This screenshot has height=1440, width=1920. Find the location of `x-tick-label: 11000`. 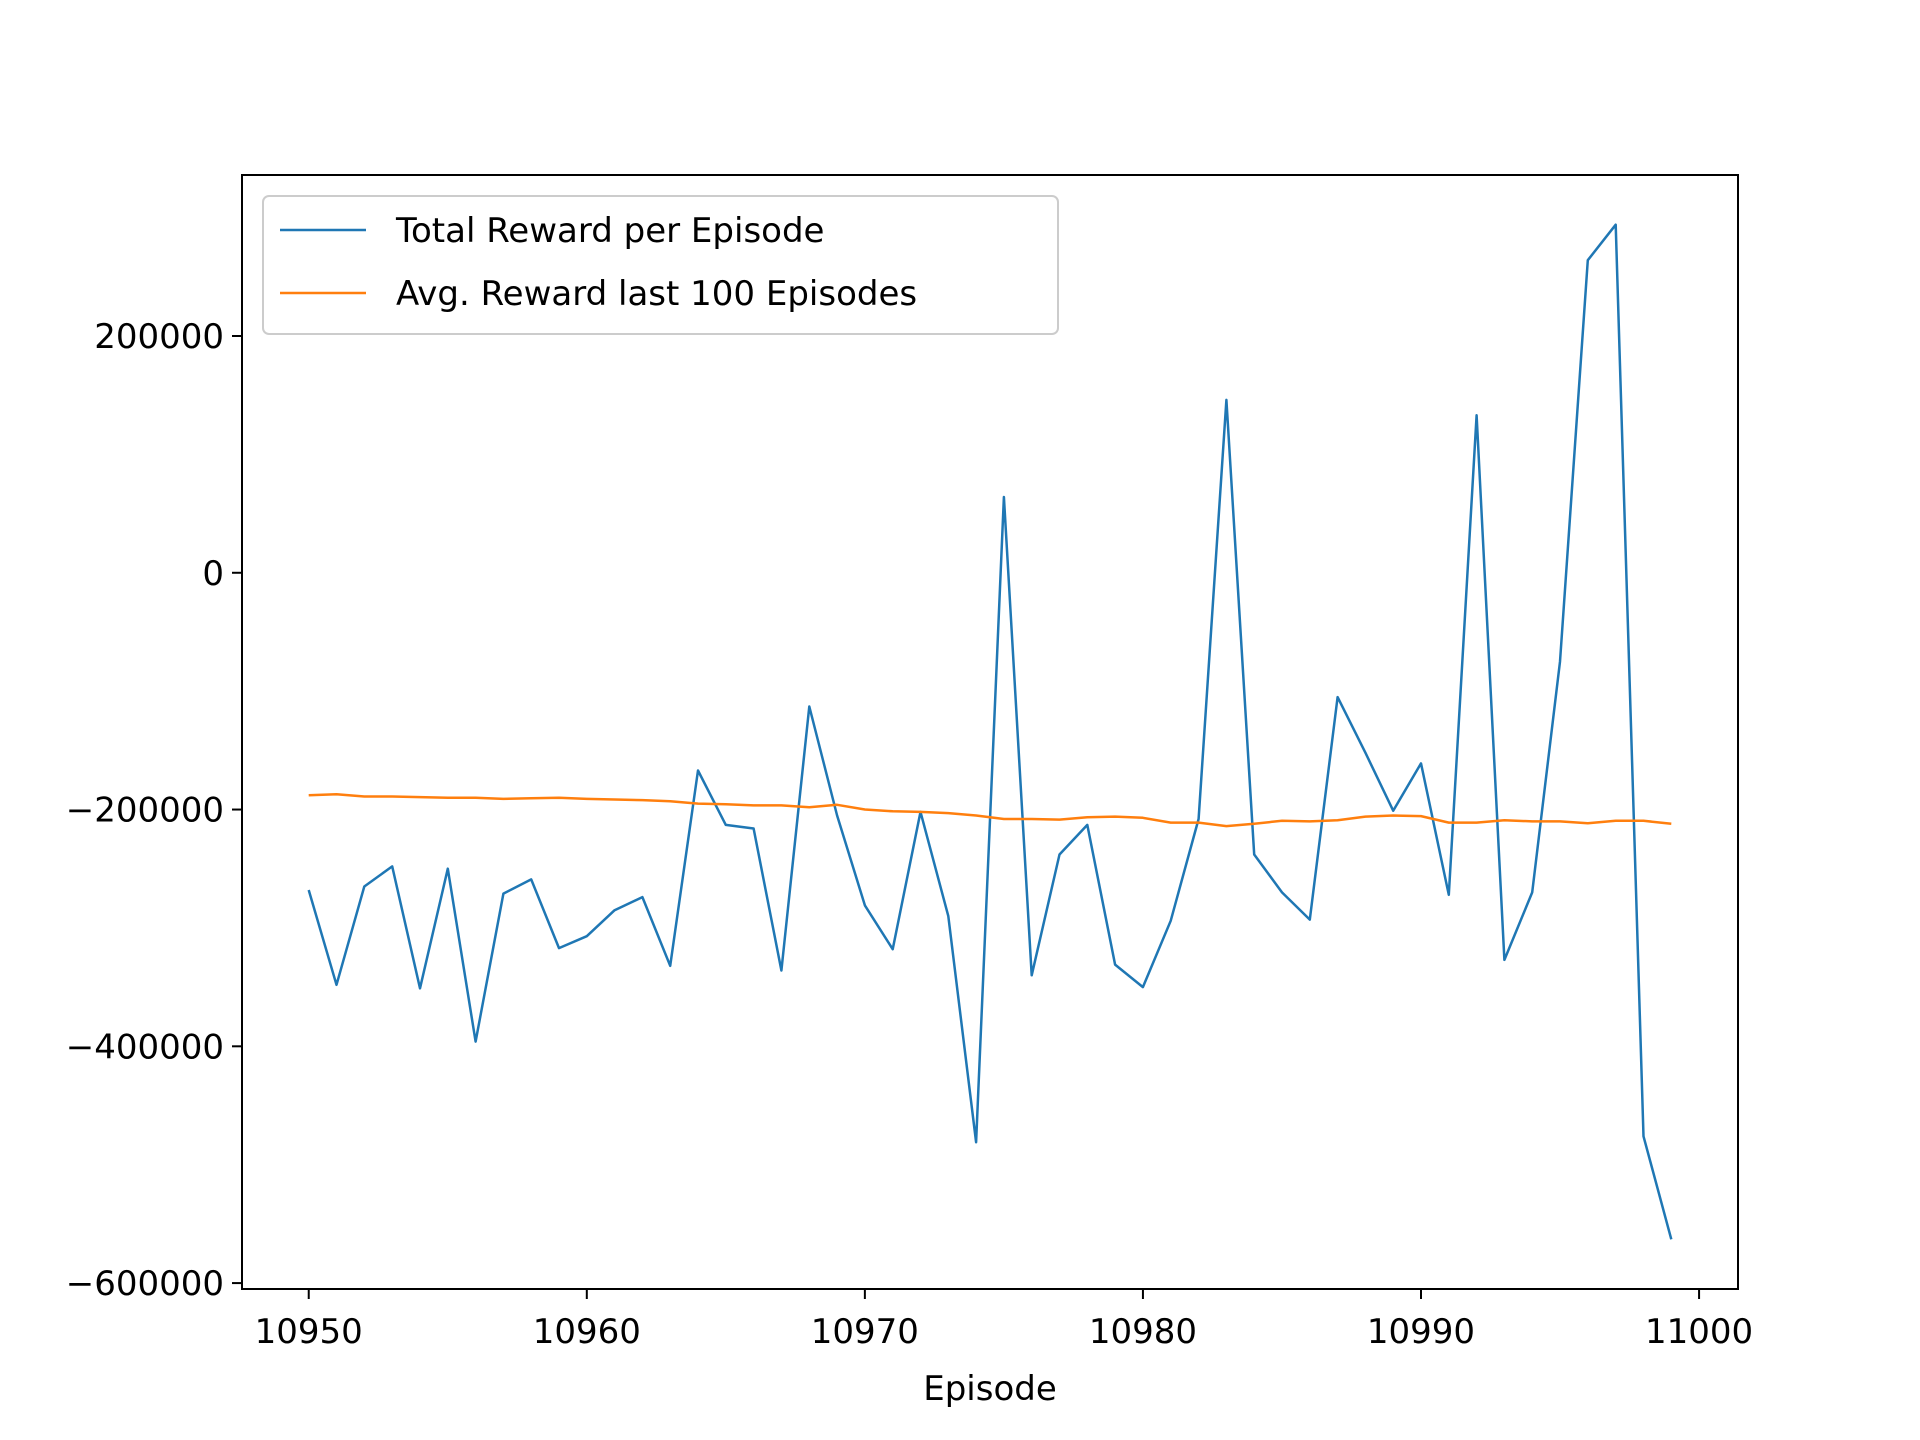

x-tick-label: 11000 is located at coordinates (1699, 1332).